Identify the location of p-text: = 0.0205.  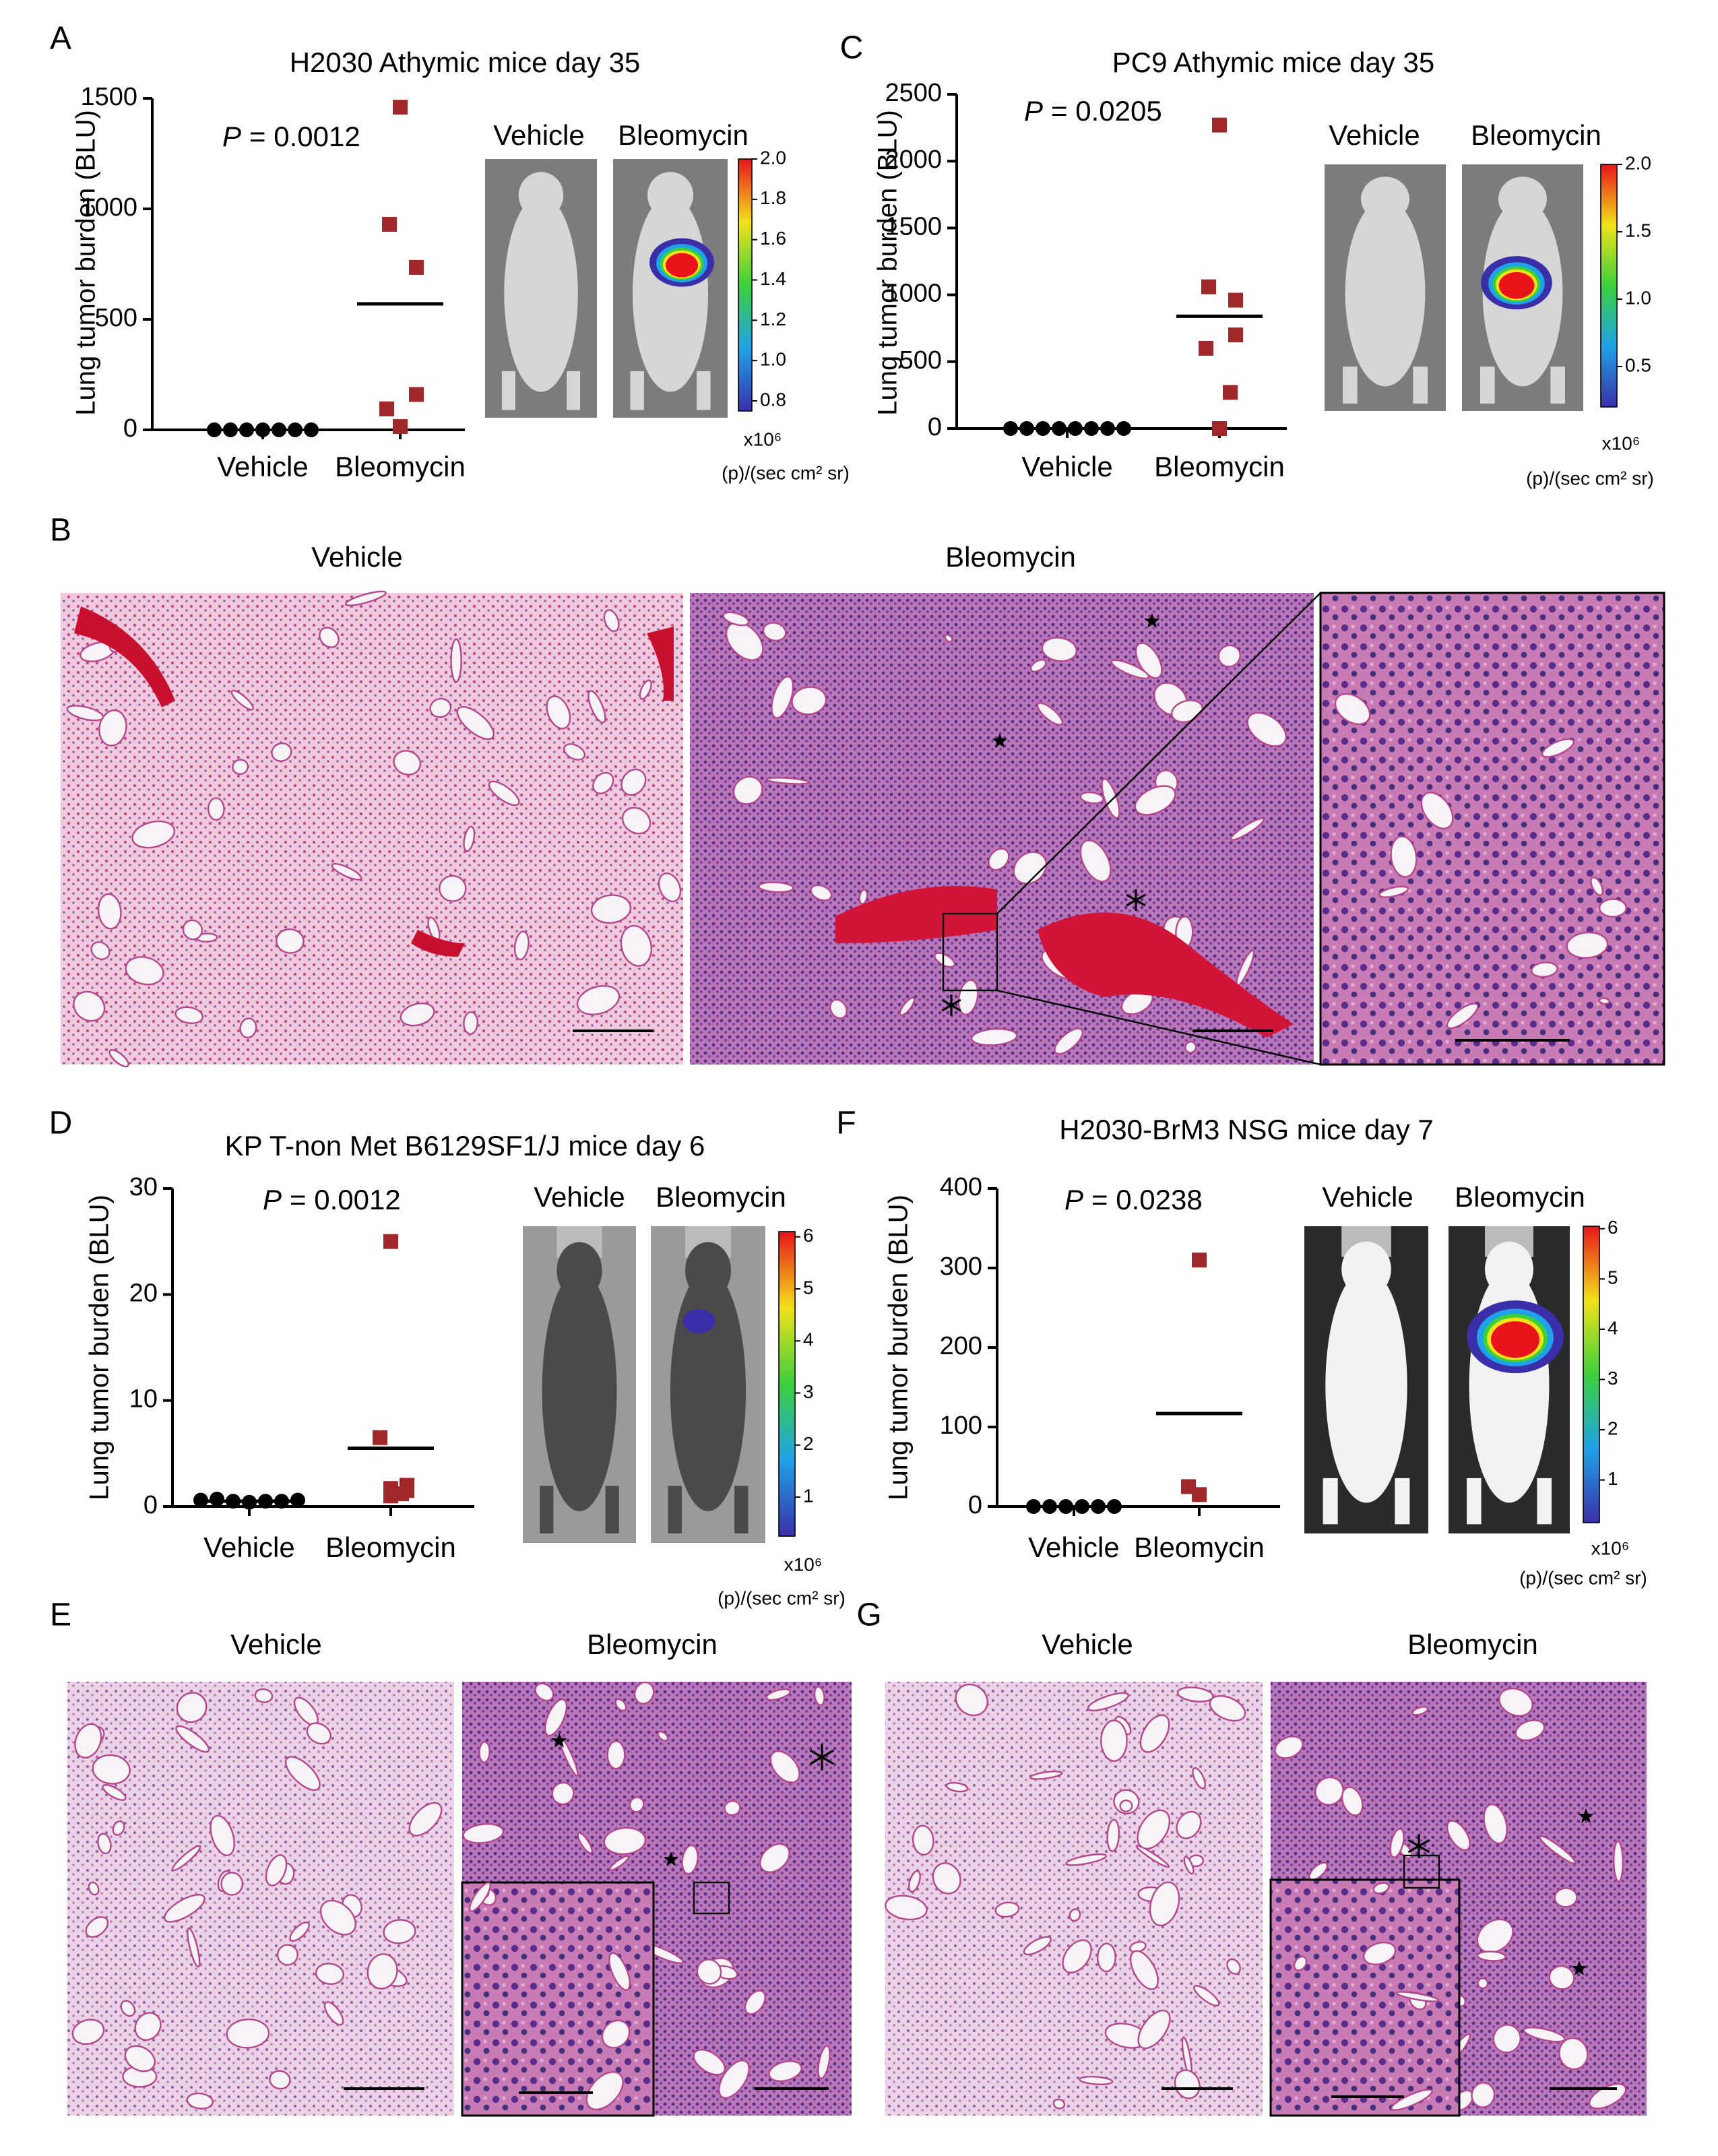
(1106, 111).